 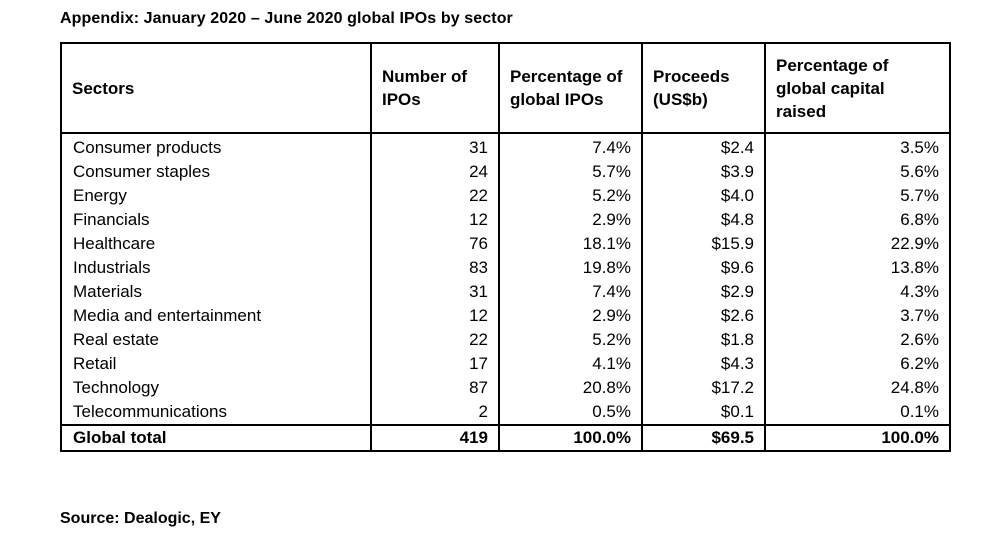 What do you see at coordinates (216, 268) in the screenshot?
I see `sector-cell: Industrials` at bounding box center [216, 268].